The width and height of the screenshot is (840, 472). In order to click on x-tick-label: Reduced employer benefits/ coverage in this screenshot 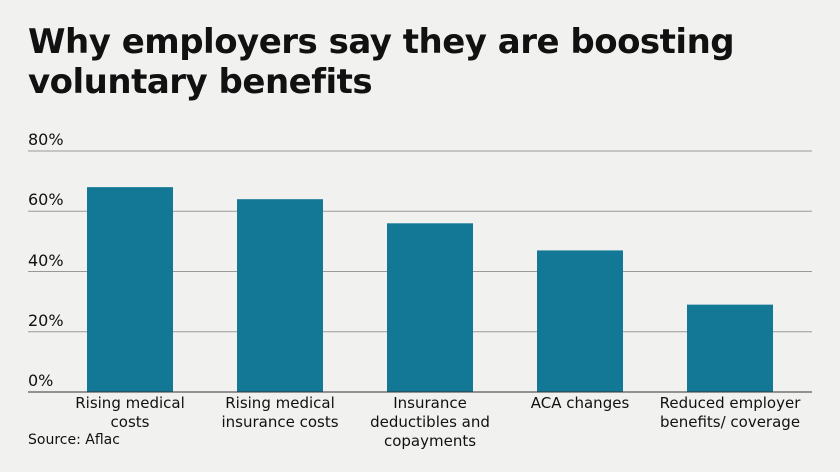, I will do `click(730, 412)`.